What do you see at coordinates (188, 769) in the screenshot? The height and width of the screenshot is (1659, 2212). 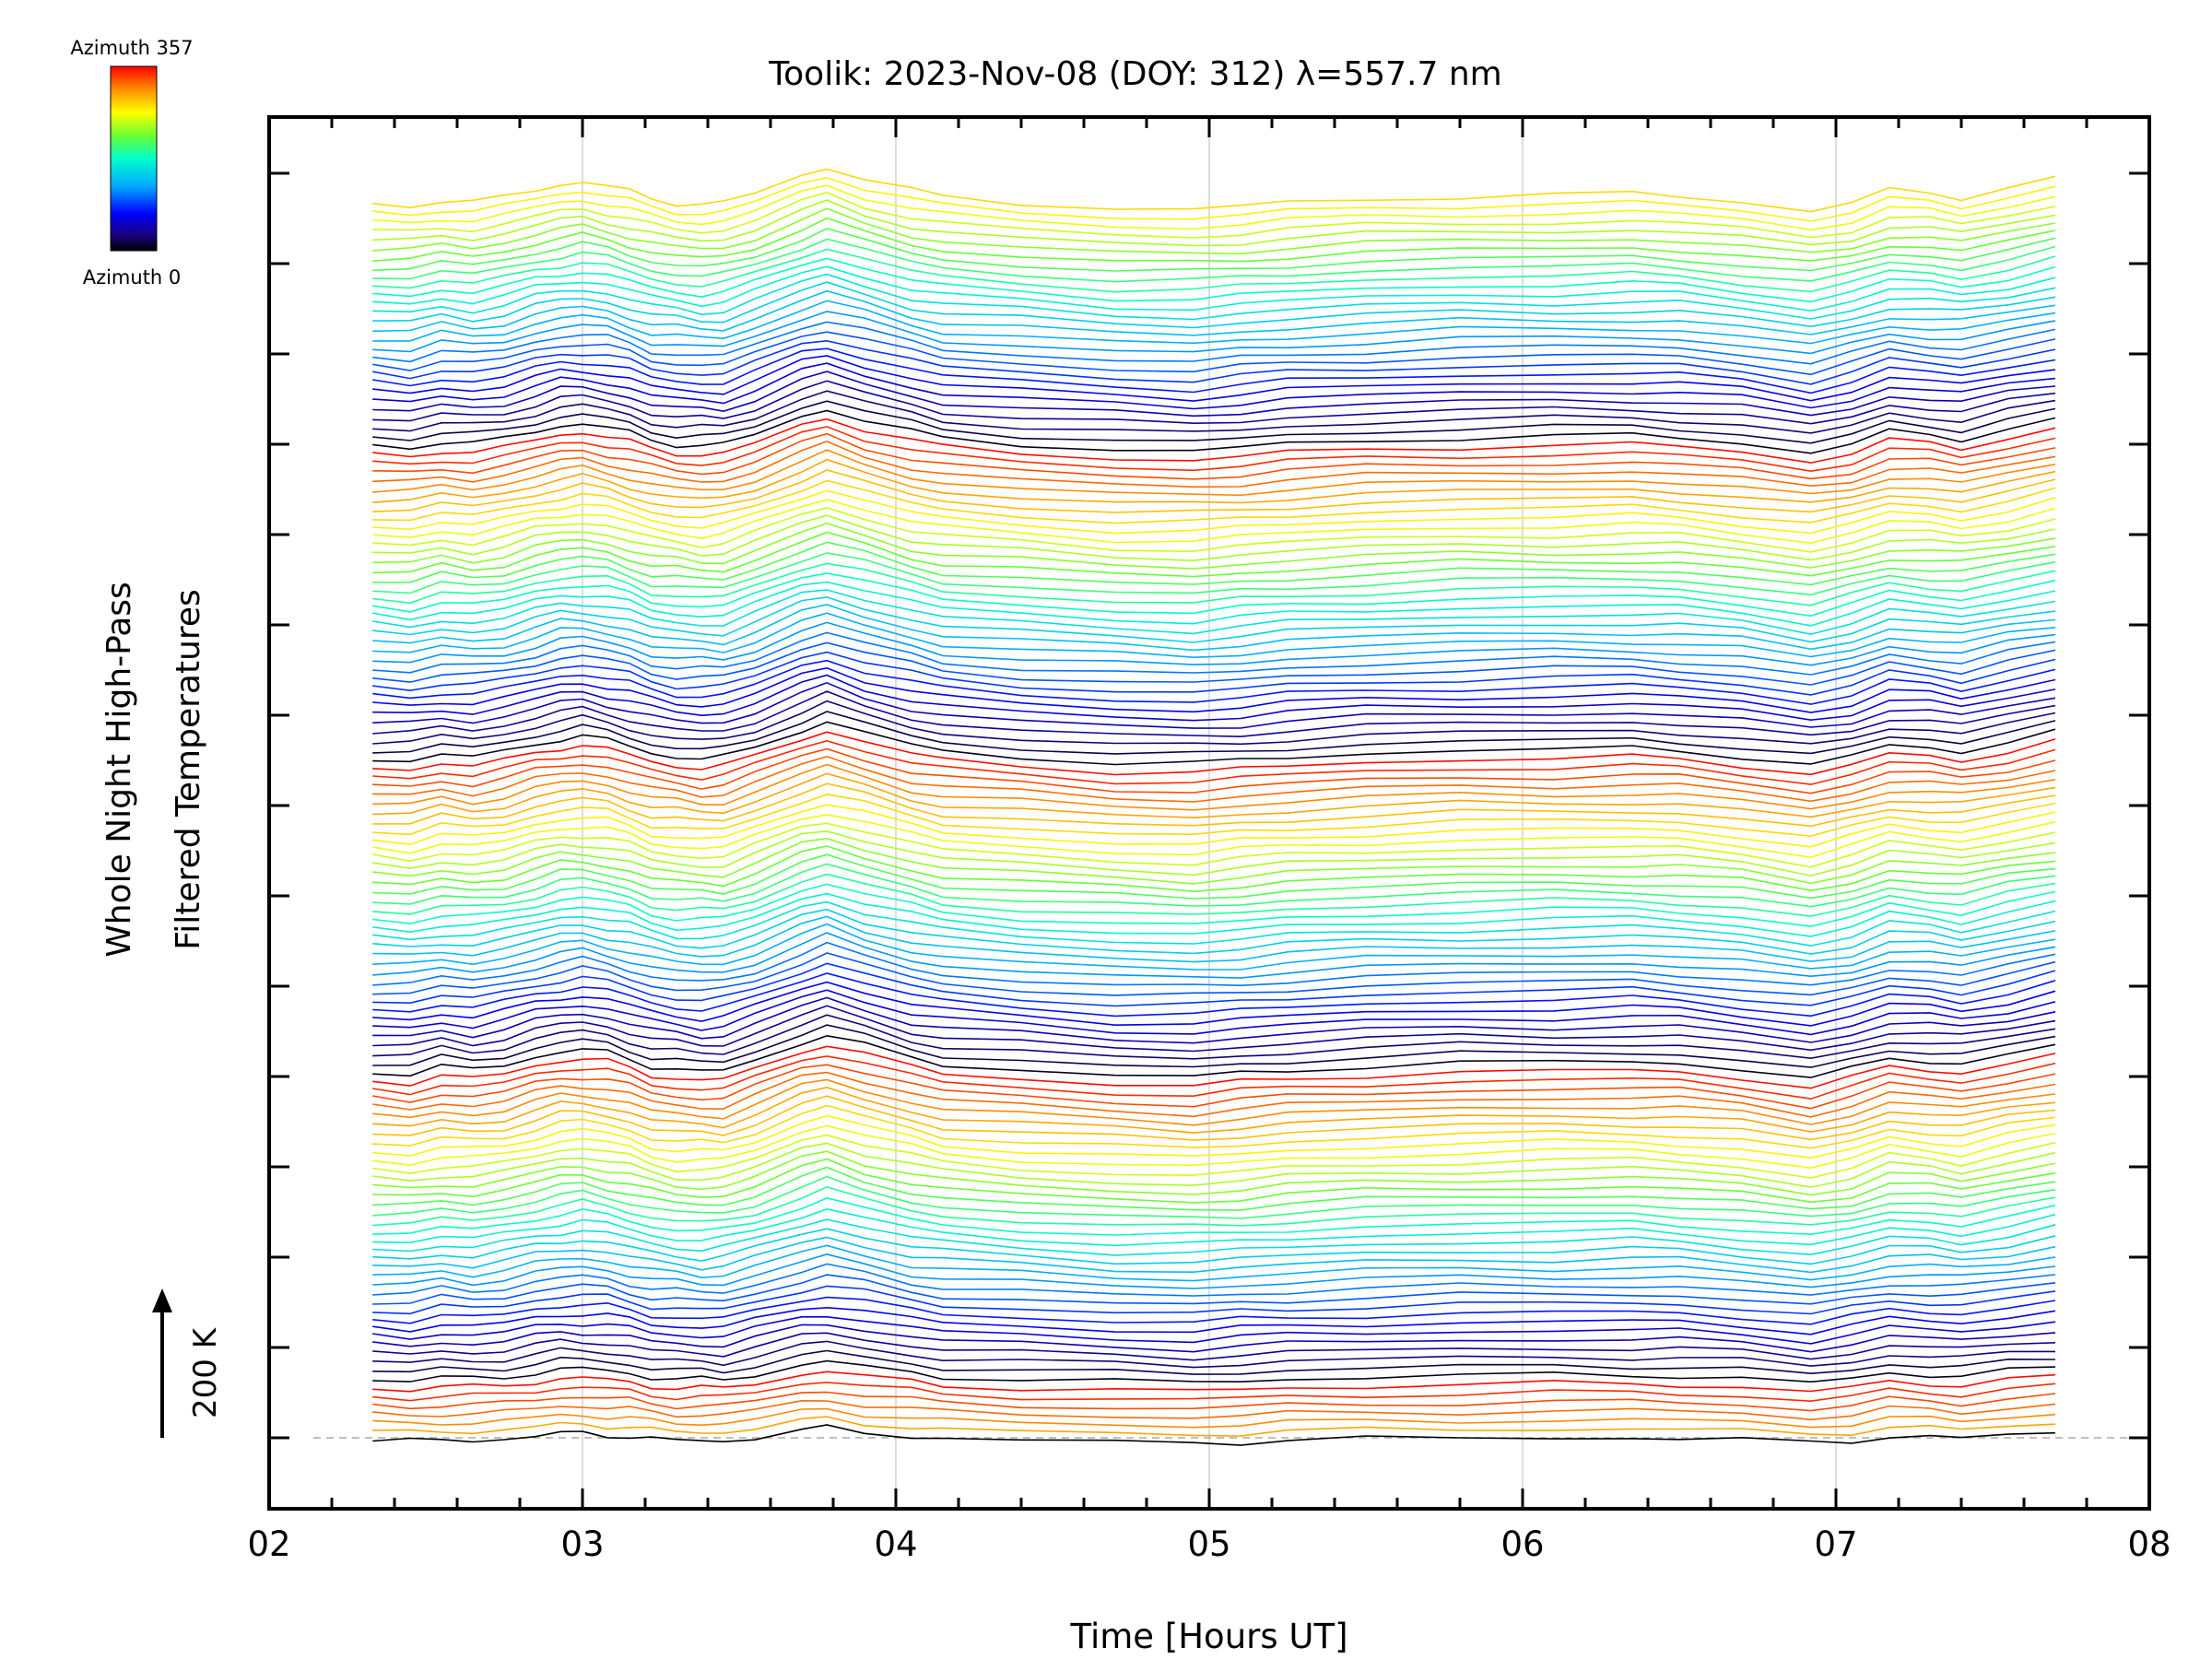 I see `y-axis-label-line-2: Filtered Temperatures` at bounding box center [188, 769].